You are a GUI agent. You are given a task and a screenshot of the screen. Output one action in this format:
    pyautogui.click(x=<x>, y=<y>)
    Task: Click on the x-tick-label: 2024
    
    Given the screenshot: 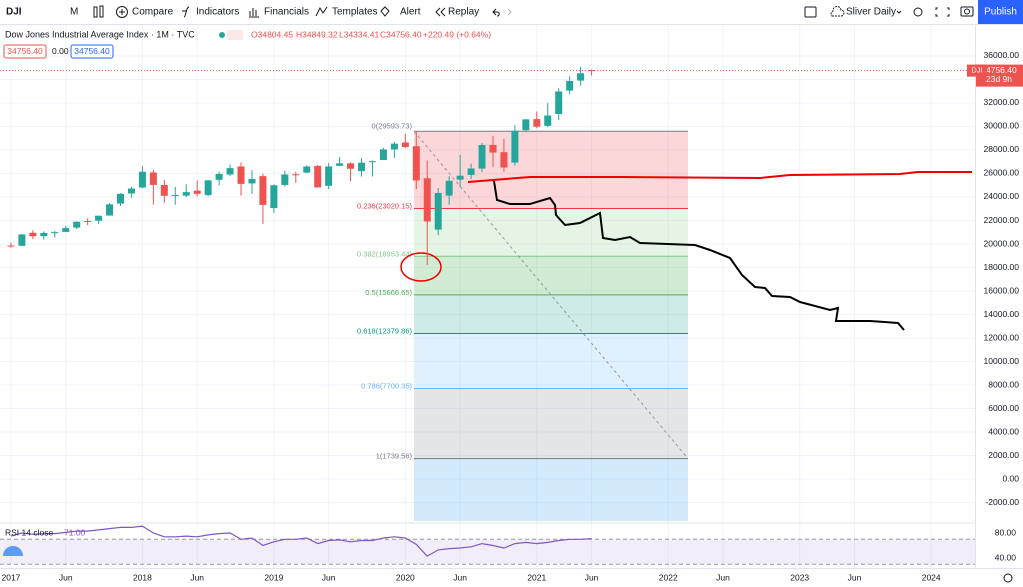 What is the action you would take?
    pyautogui.click(x=931, y=577)
    